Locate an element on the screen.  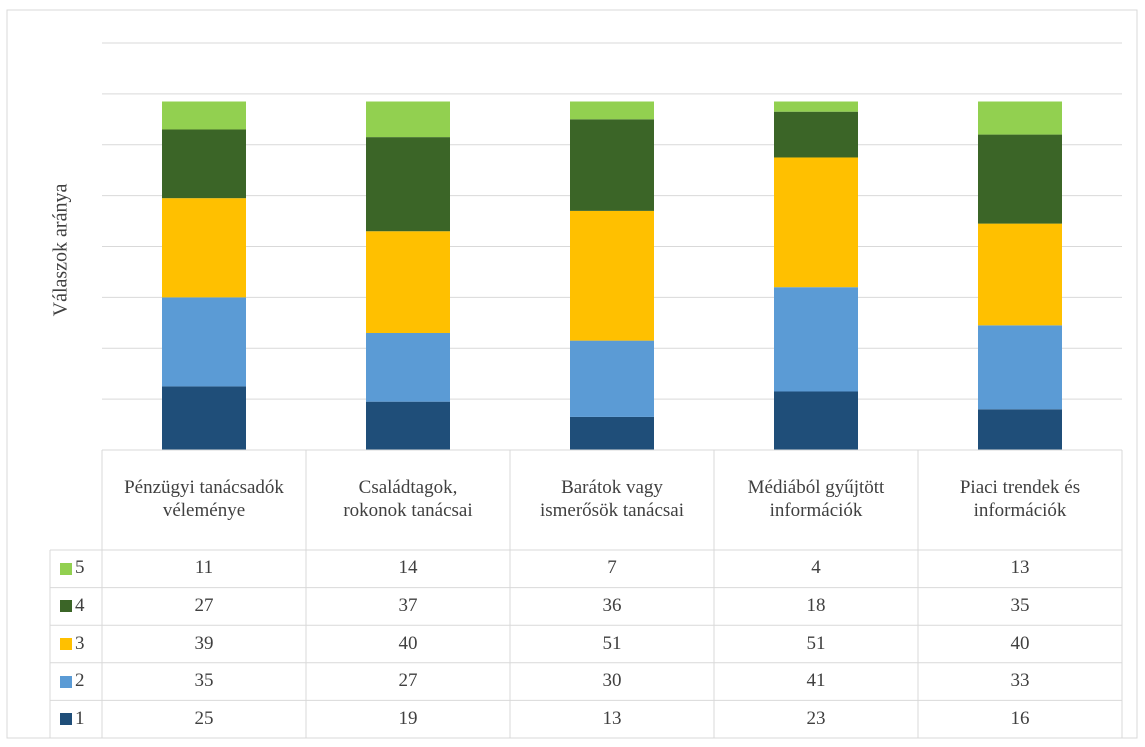
legend-label: 4 is located at coordinates (80, 605).